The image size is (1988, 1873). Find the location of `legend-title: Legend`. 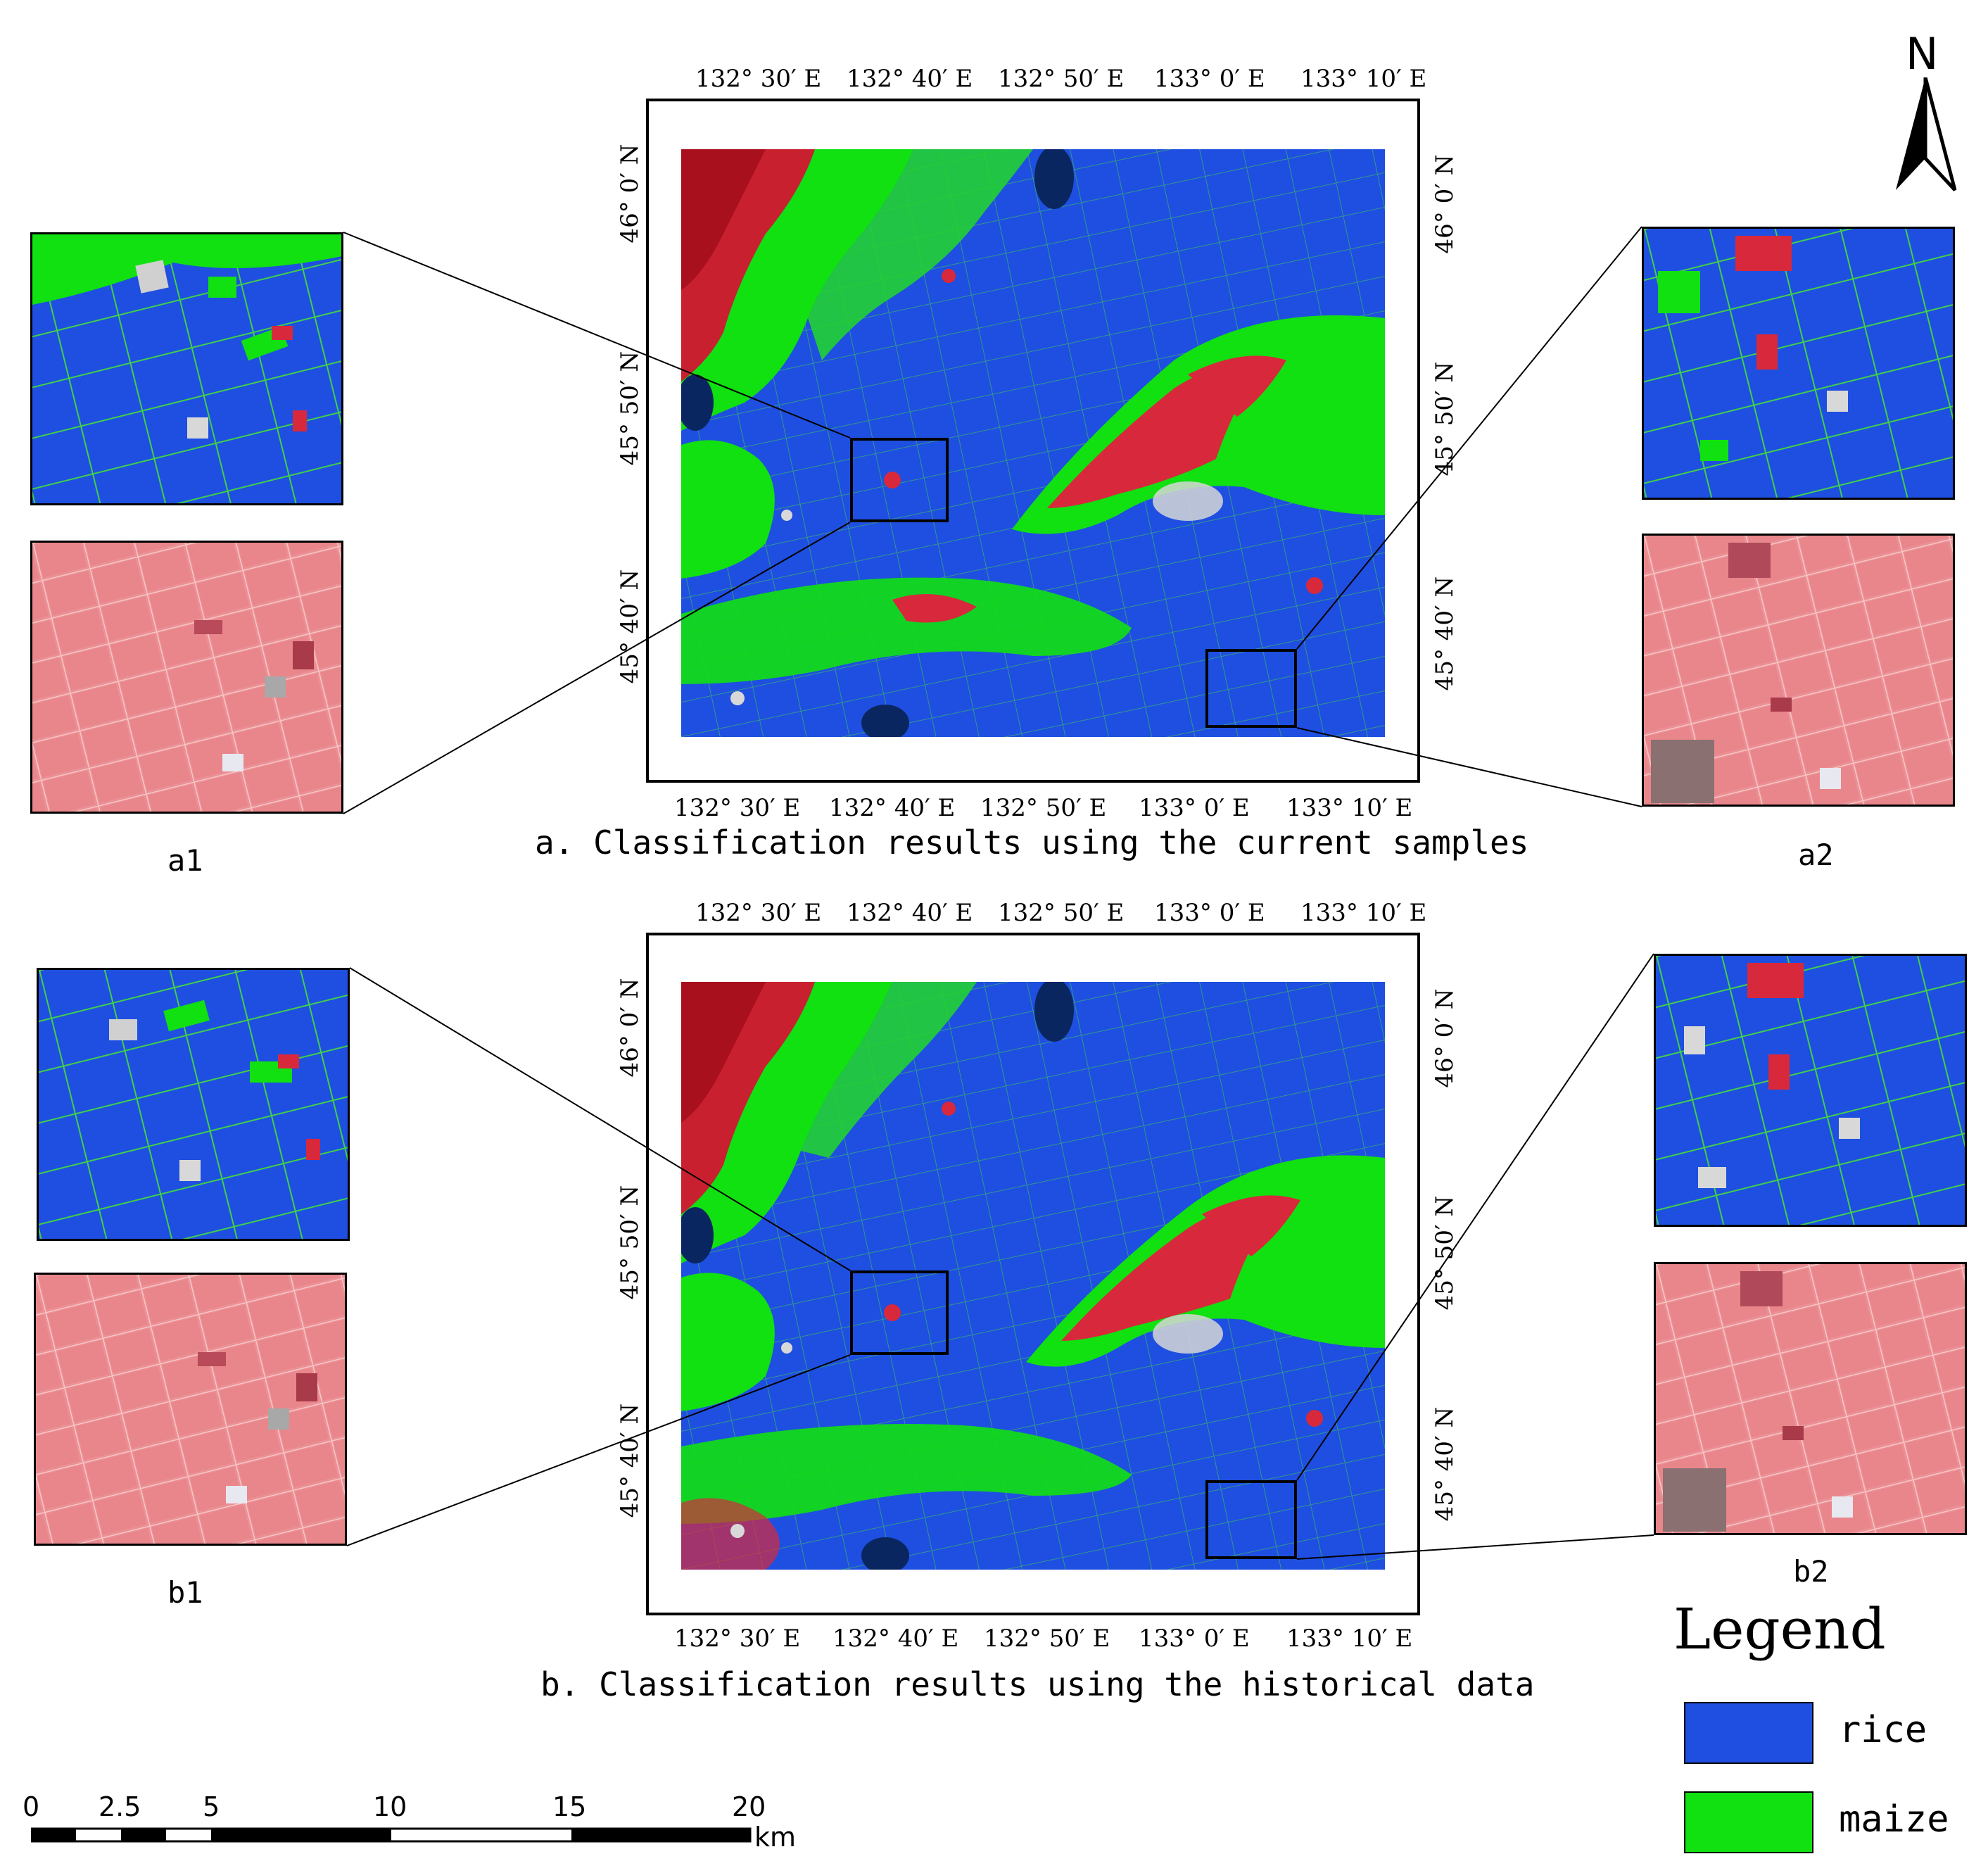

legend-title: Legend is located at coordinates (1779, 1629).